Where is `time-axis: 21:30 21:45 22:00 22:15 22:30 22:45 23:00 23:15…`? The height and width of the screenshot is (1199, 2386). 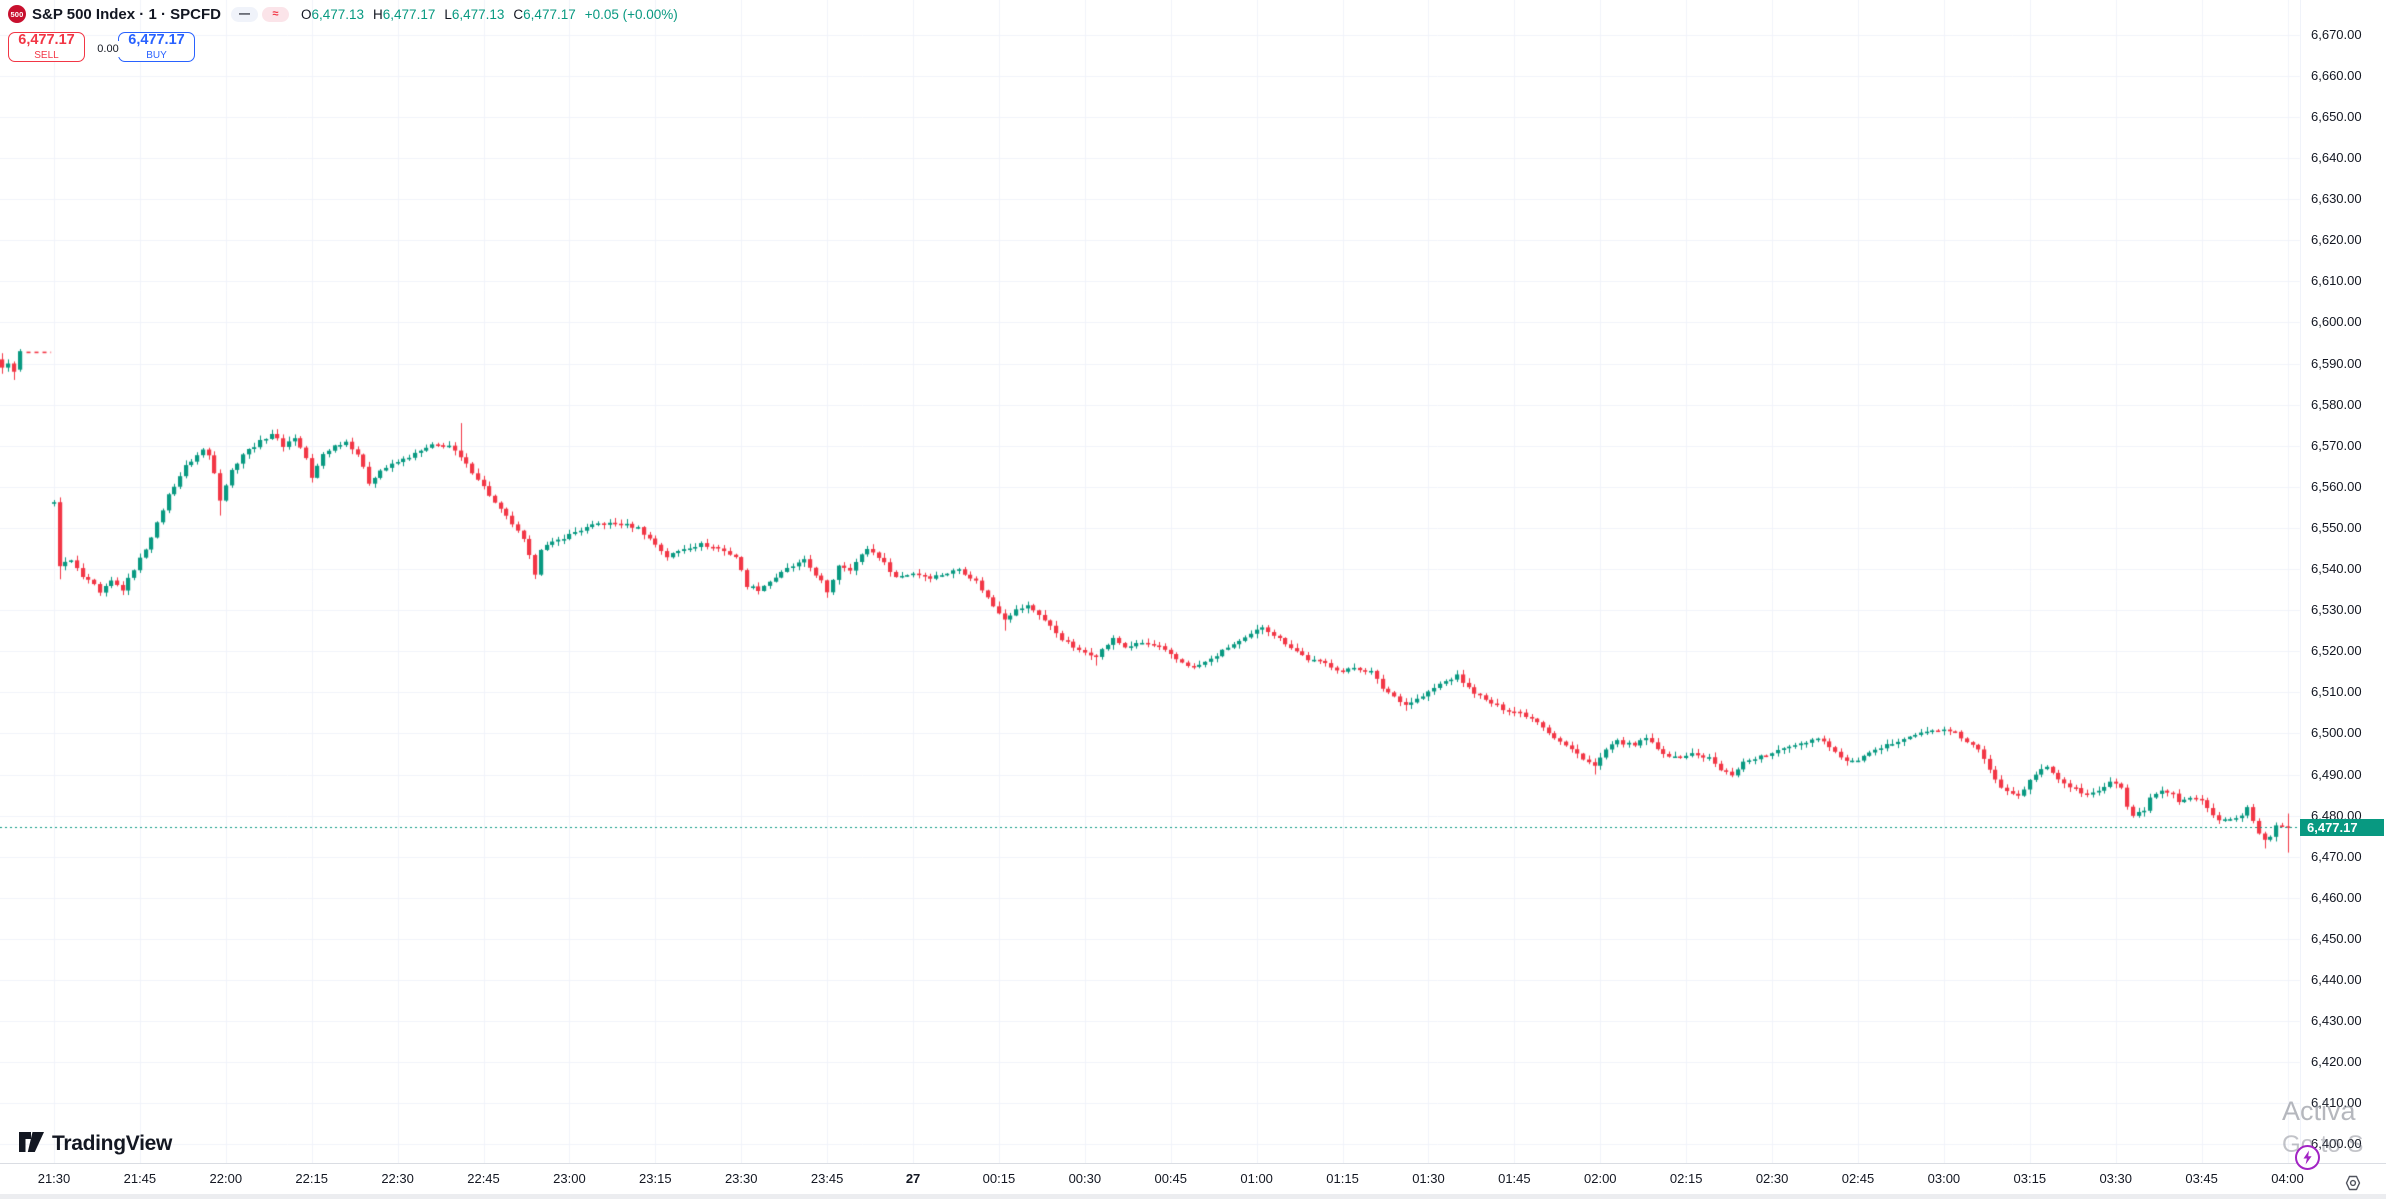
time-axis: 21:30 21:45 22:00 22:15 22:30 22:45 23:00 23:15… is located at coordinates (1193, 1179).